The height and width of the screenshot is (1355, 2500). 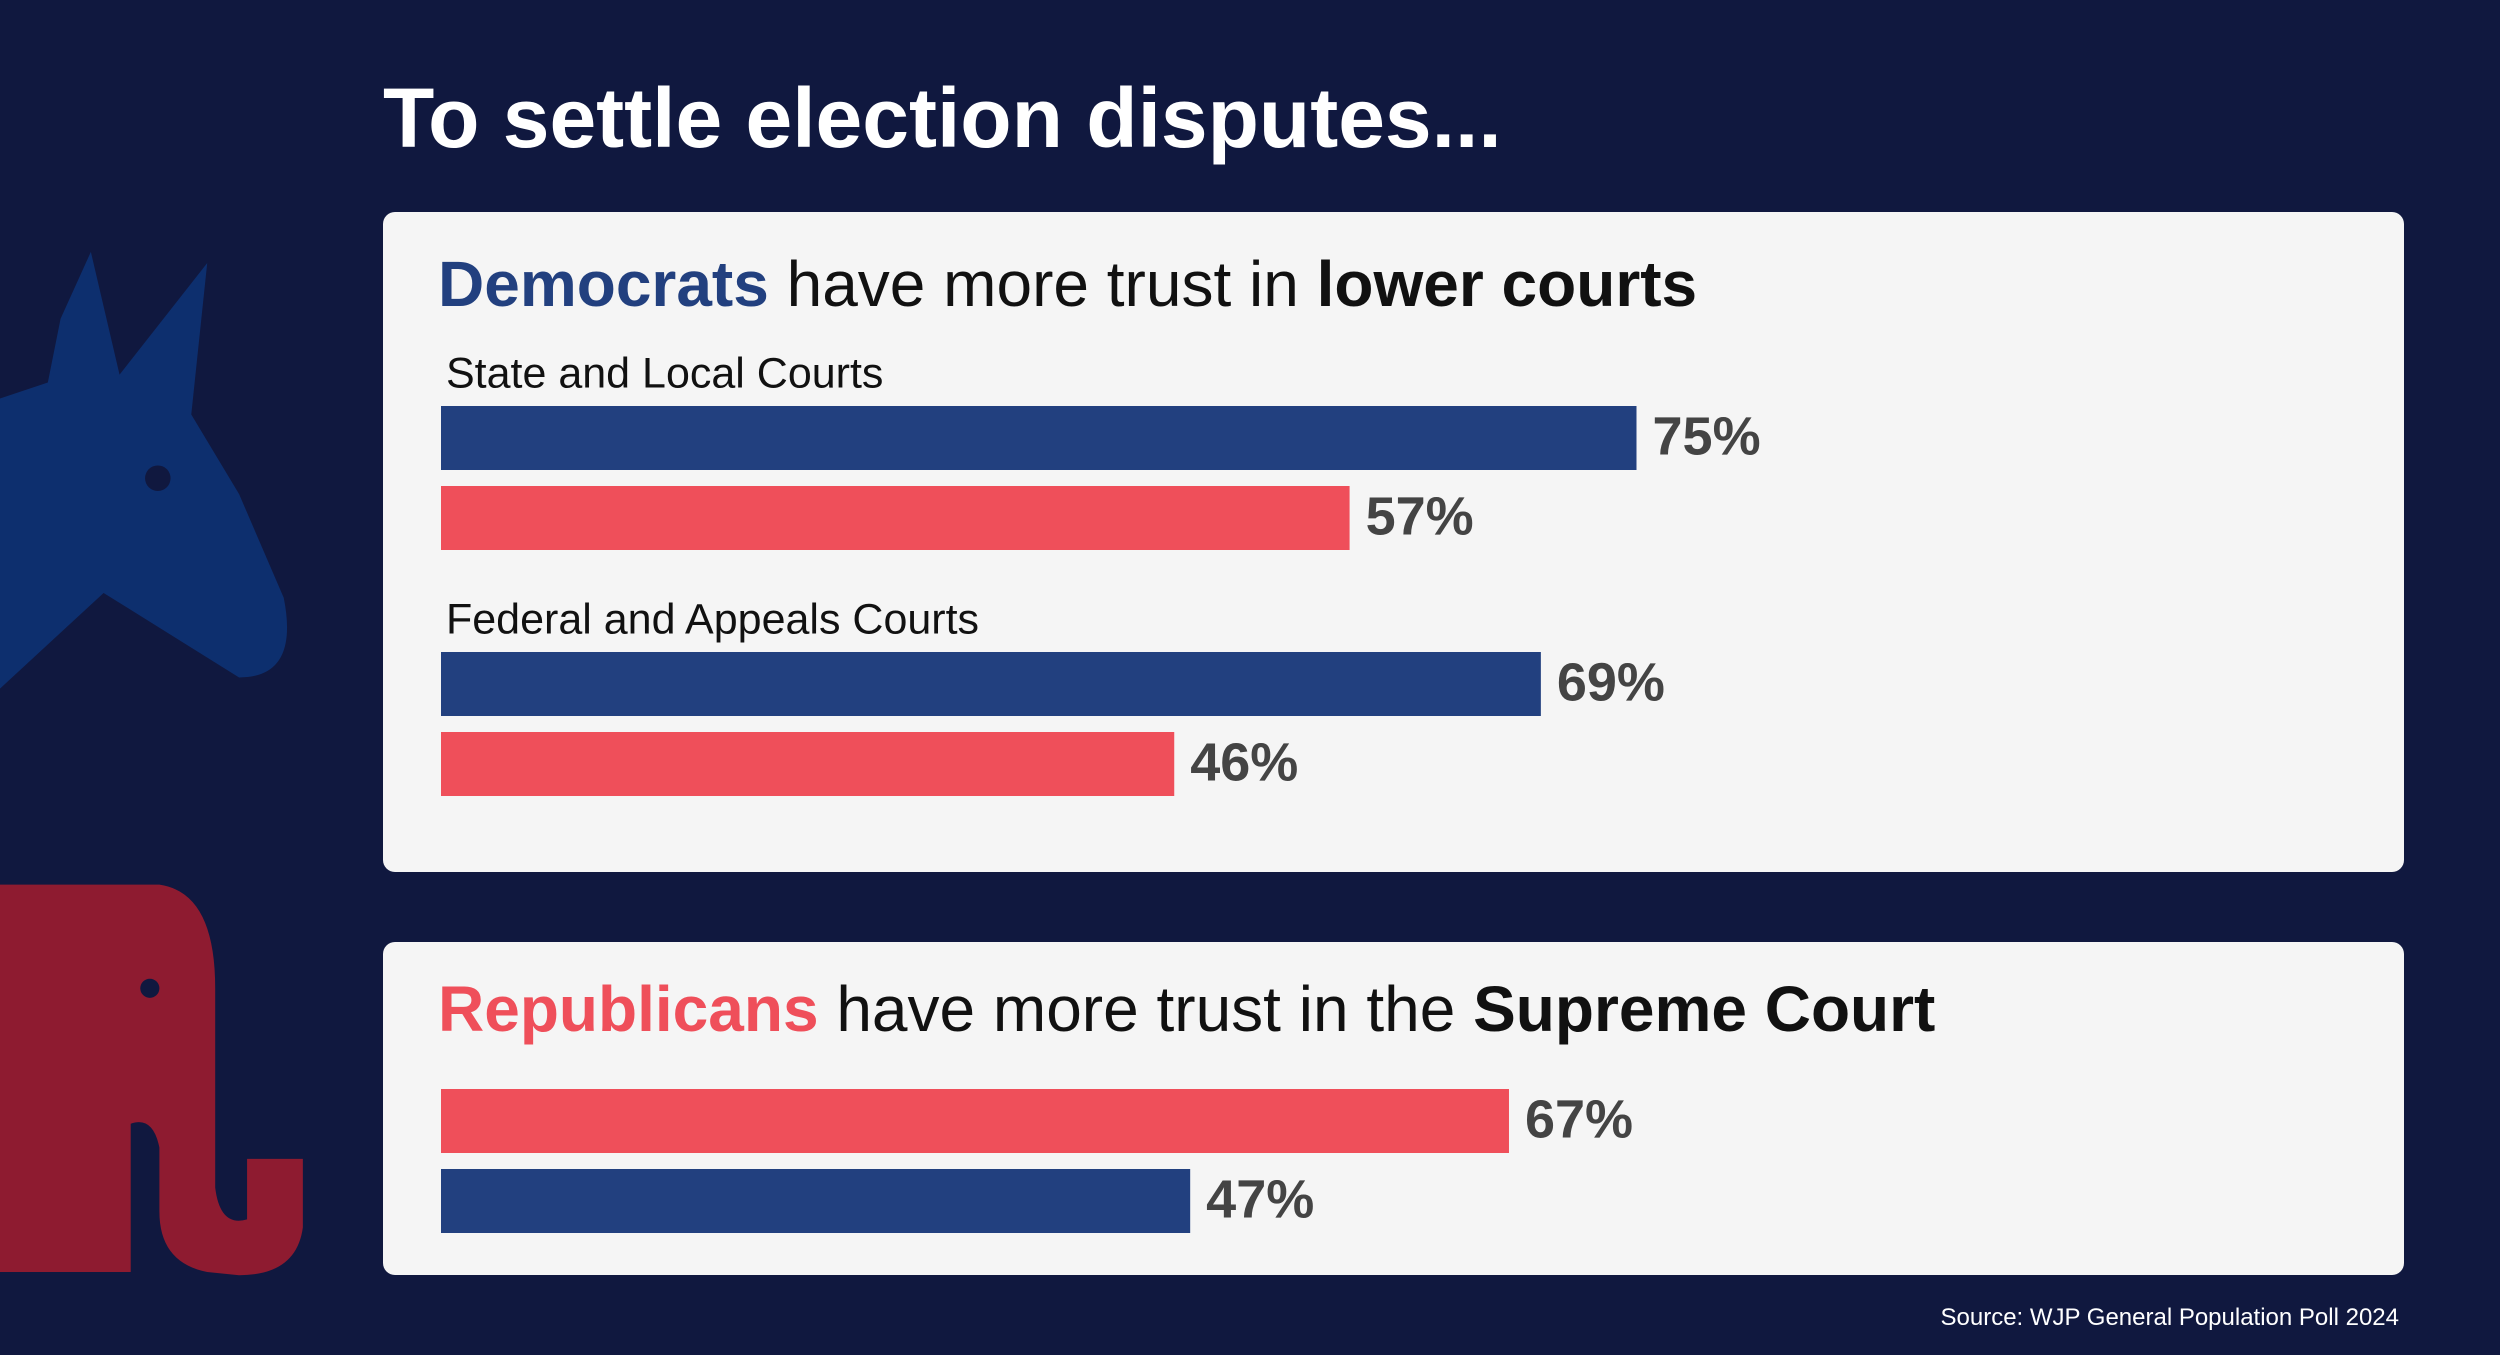 I want to click on panel-title-party: Democrats, so click(x=603, y=284).